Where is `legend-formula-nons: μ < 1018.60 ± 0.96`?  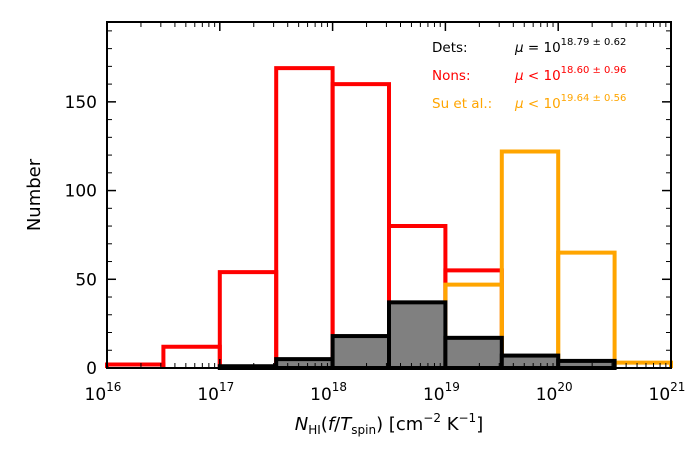
legend-formula-nons: μ < 1018.60 ± 0.96 is located at coordinates (570, 74).